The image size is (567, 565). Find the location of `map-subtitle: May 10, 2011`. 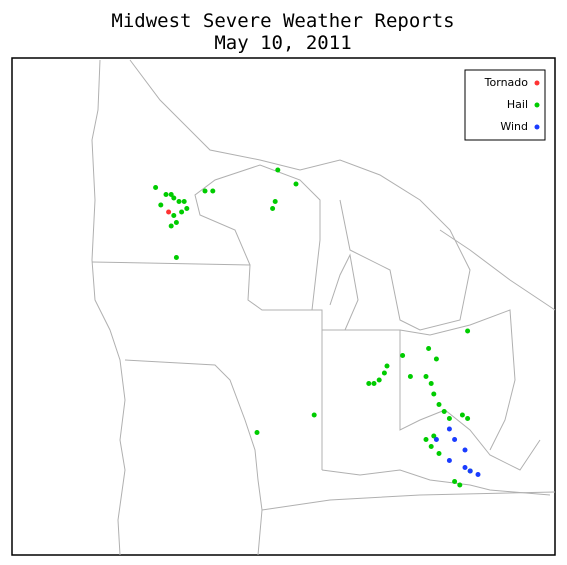

map-subtitle: May 10, 2011 is located at coordinates (282, 43).